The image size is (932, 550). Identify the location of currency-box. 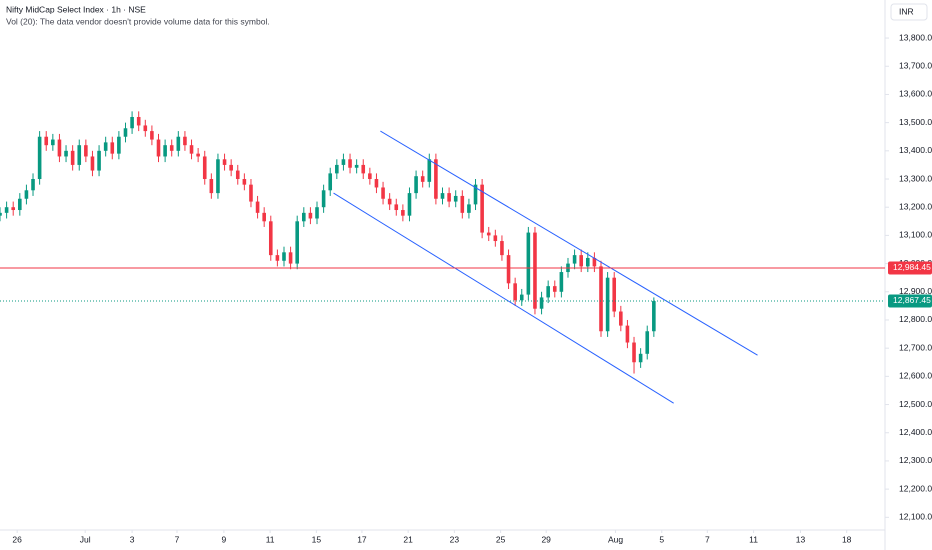
(909, 12).